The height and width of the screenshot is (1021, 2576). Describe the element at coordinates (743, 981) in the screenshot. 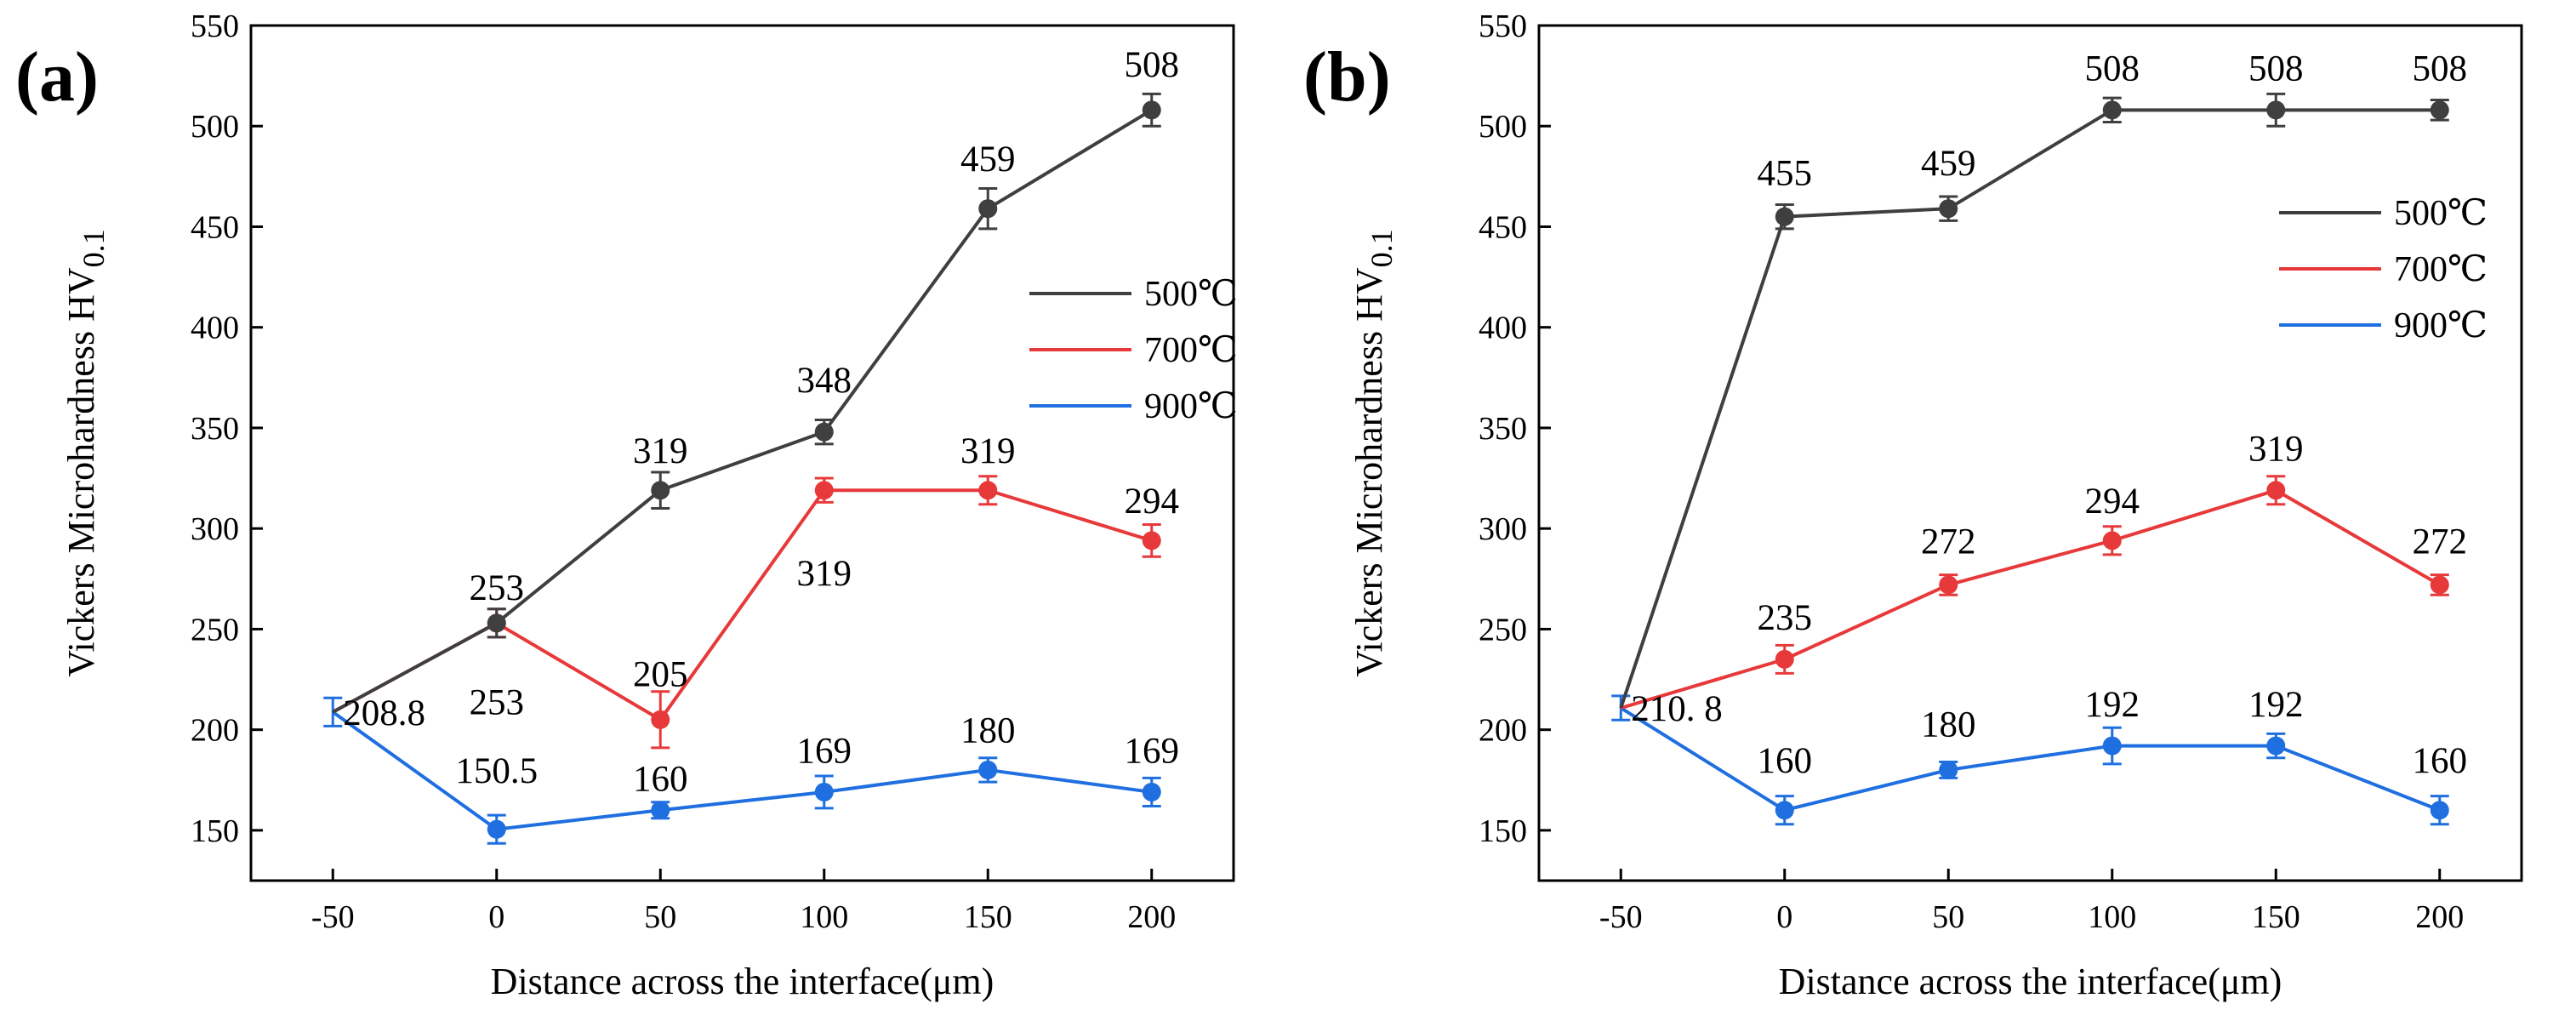

I see `x-axis-title-a: Distance across the interface(μm)` at that location.